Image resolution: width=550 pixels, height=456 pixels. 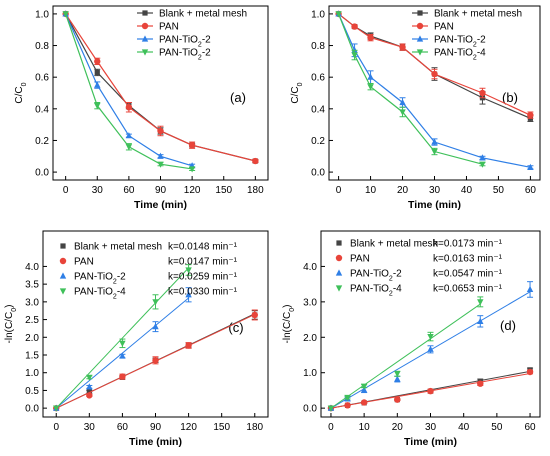 What do you see at coordinates (481, 53) in the screenshot?
I see `text-part: -4` at bounding box center [481, 53].